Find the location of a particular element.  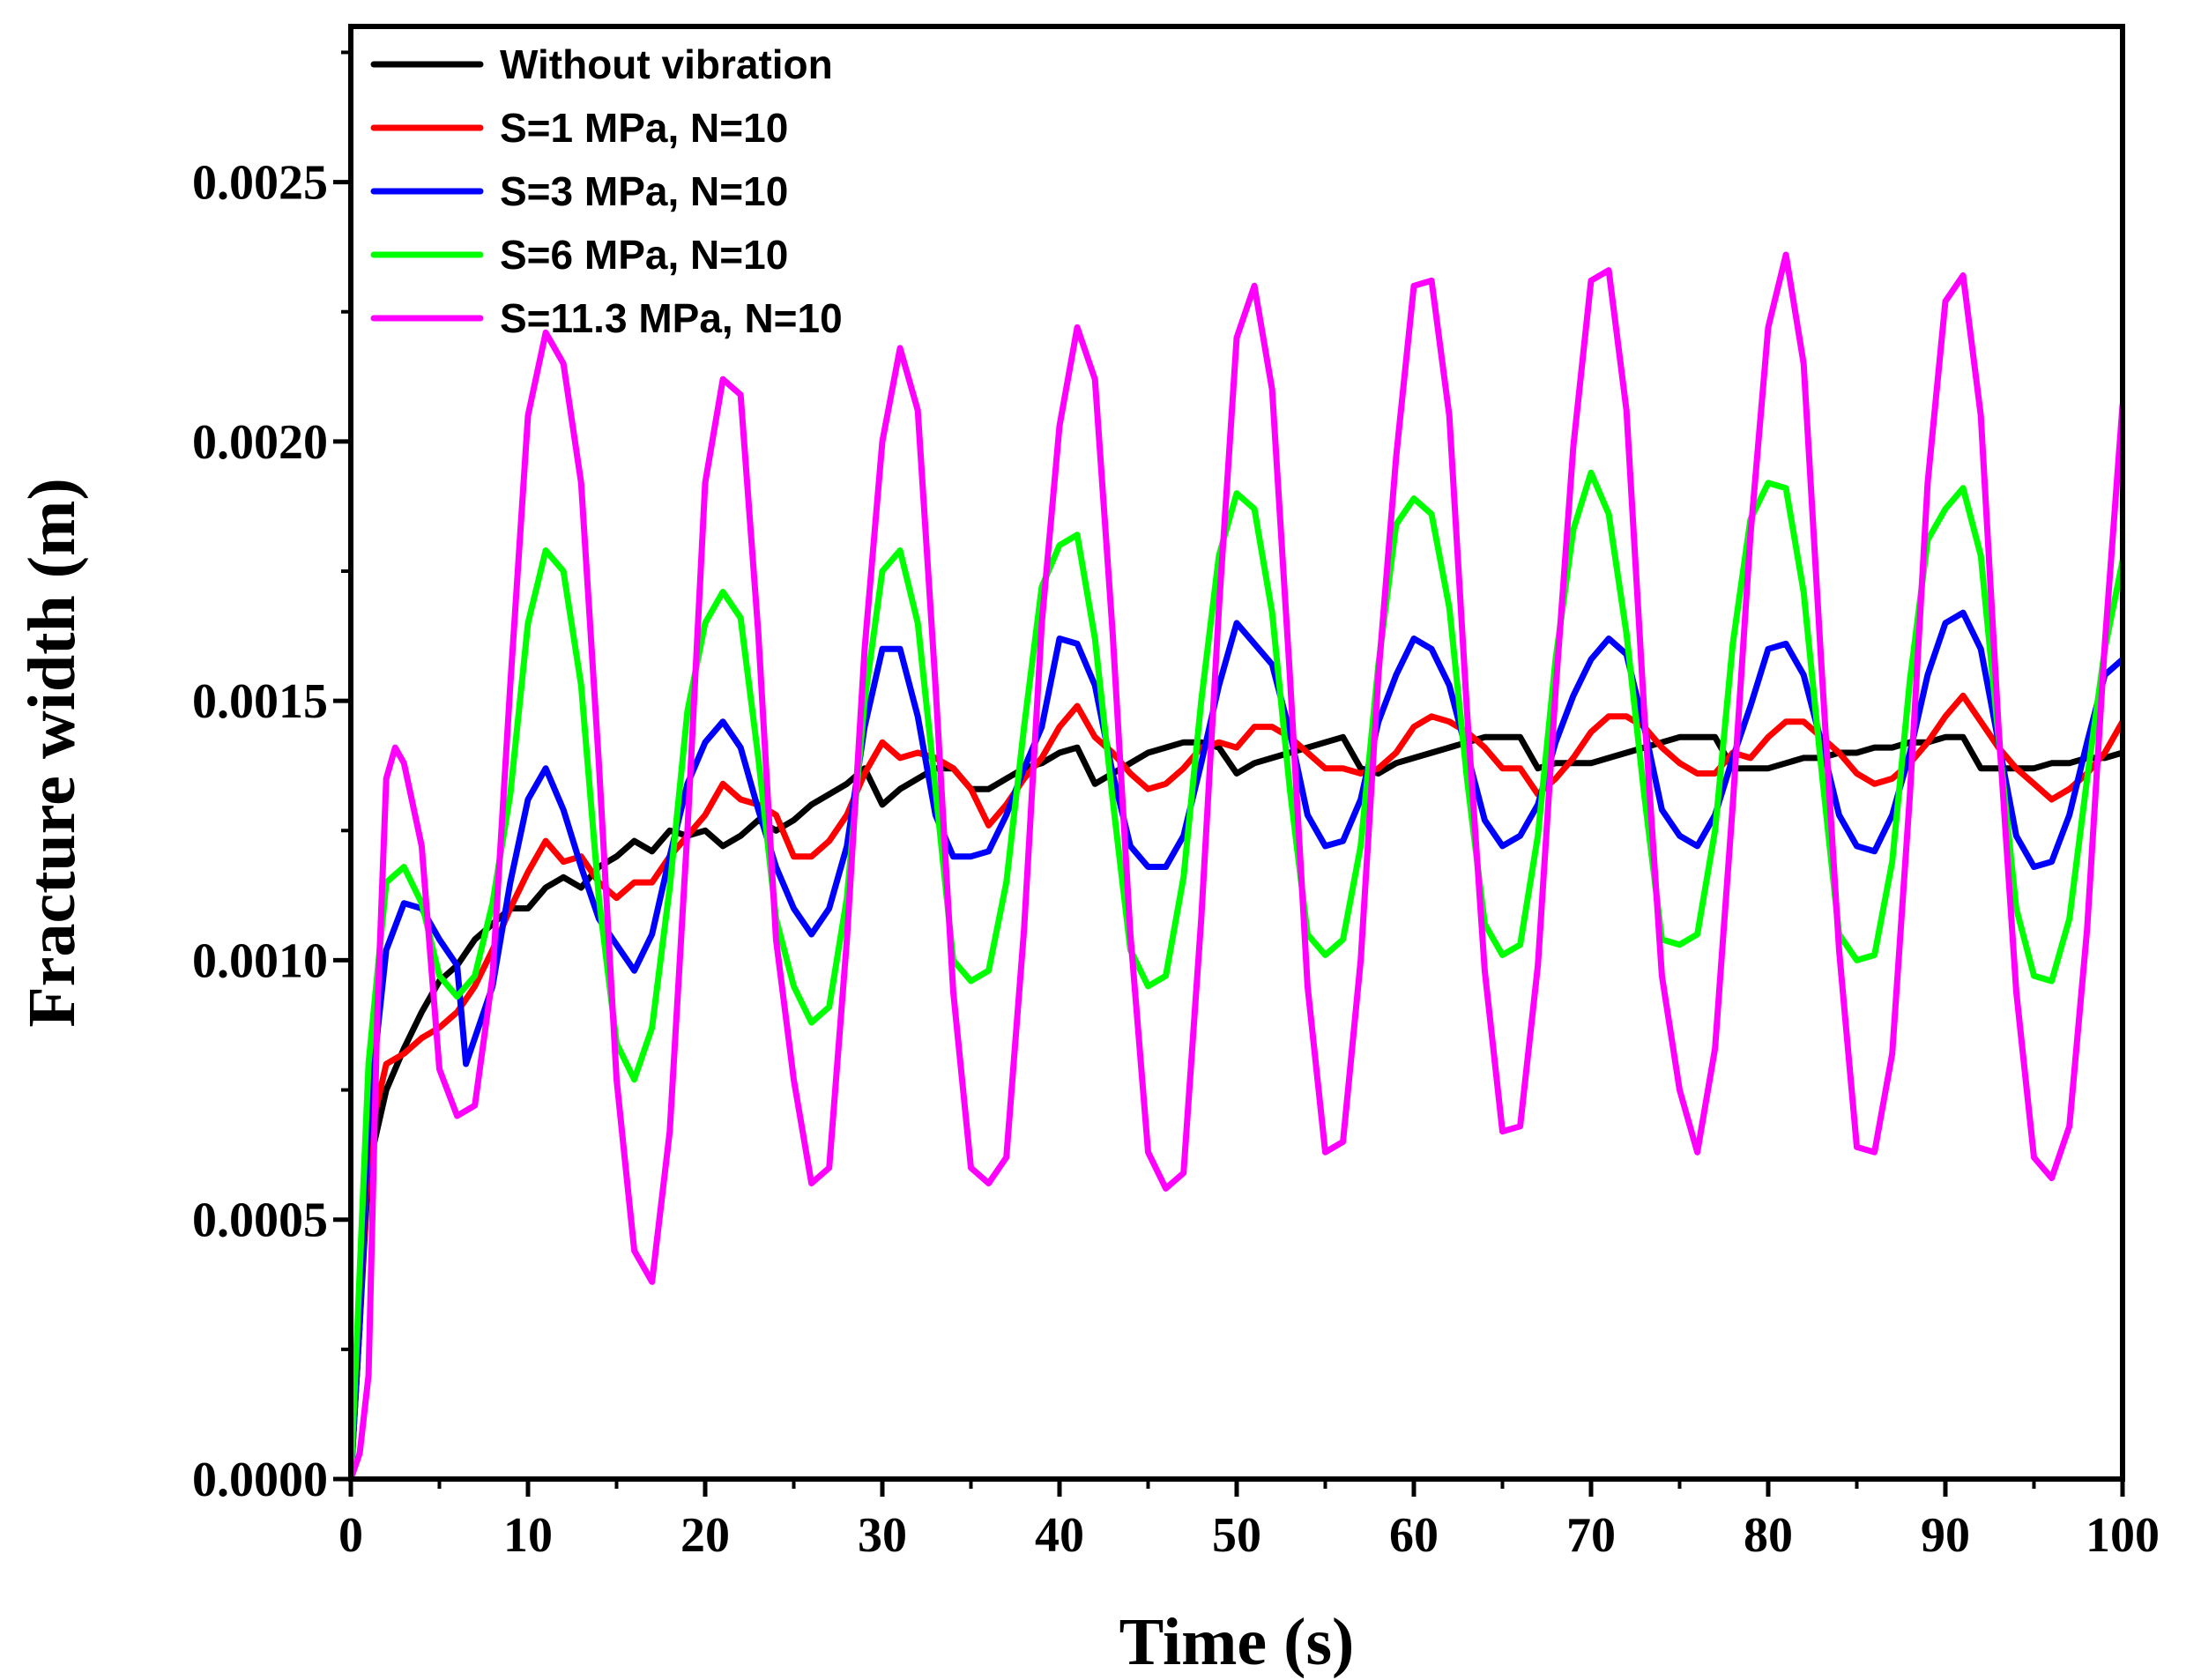

y-tick-label: 0.0000 is located at coordinates (260, 1480).